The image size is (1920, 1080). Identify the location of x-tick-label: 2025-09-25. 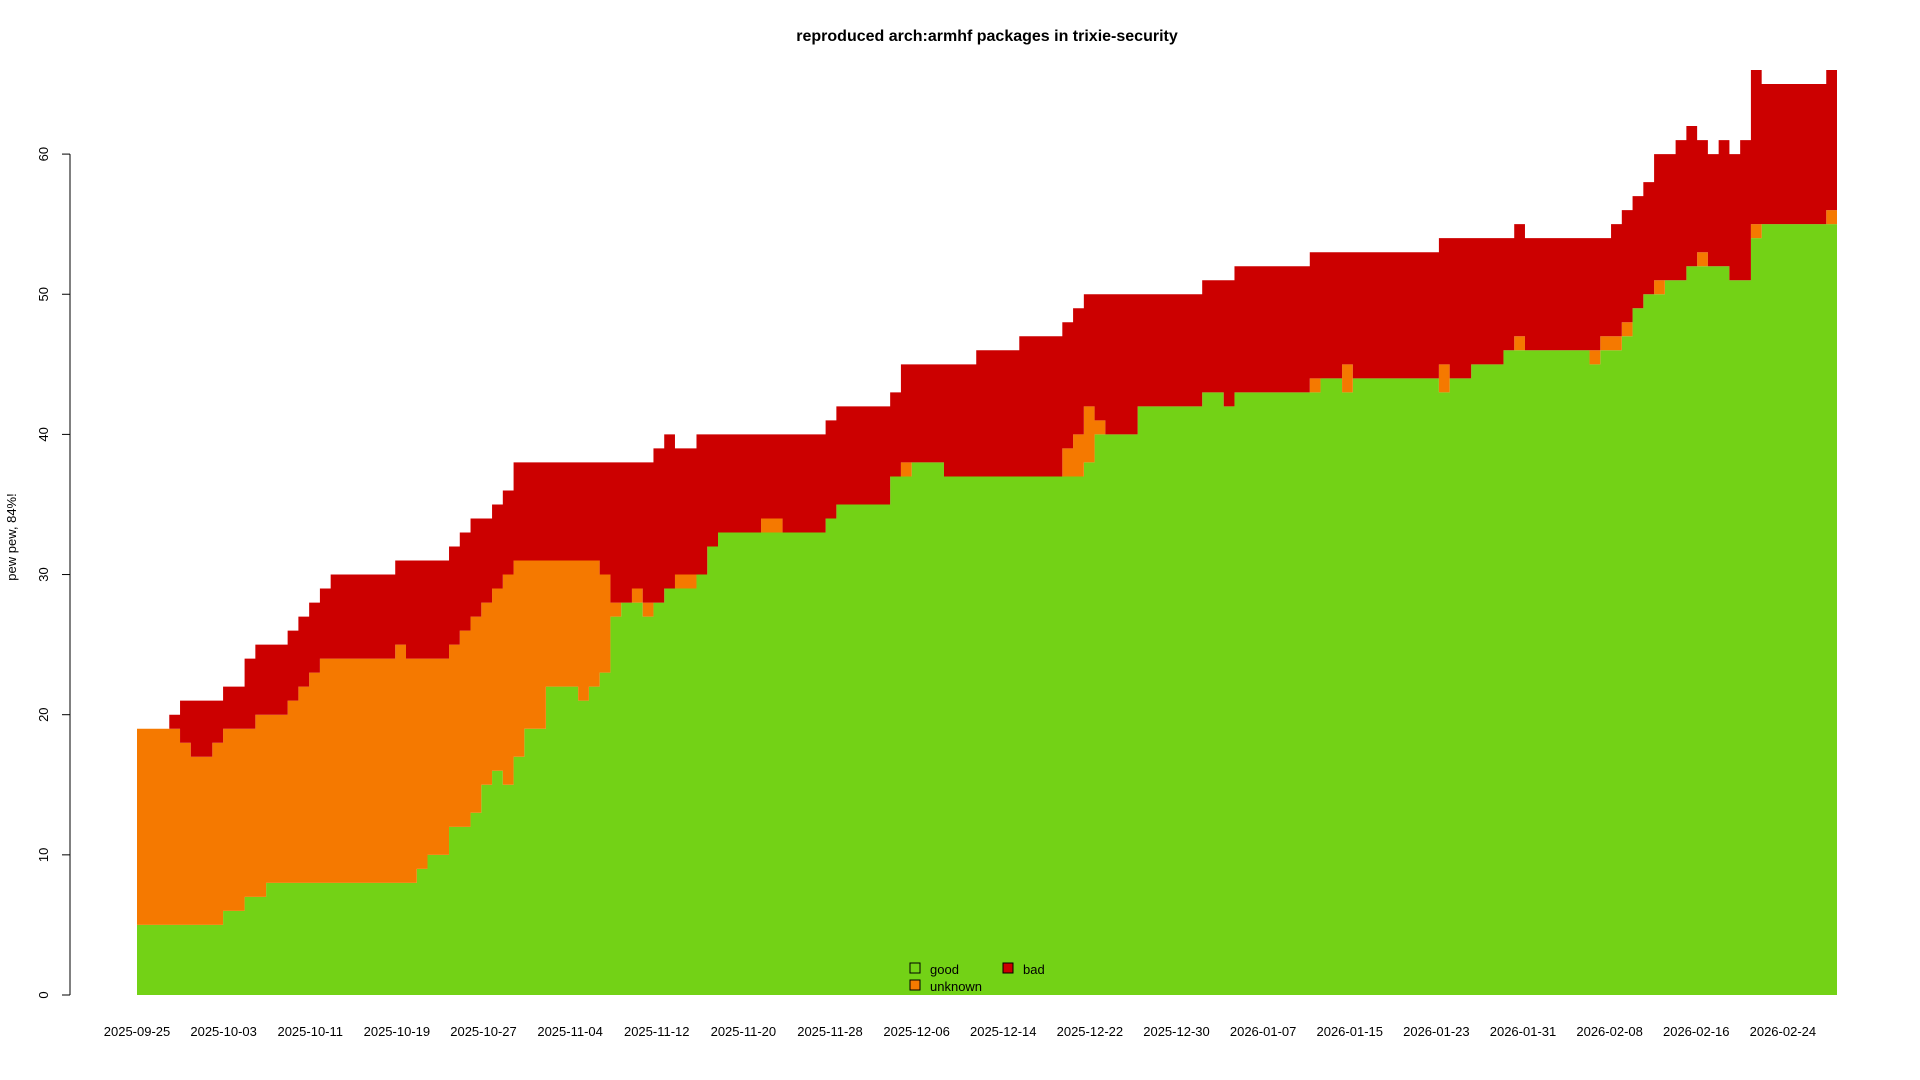
(137, 1031).